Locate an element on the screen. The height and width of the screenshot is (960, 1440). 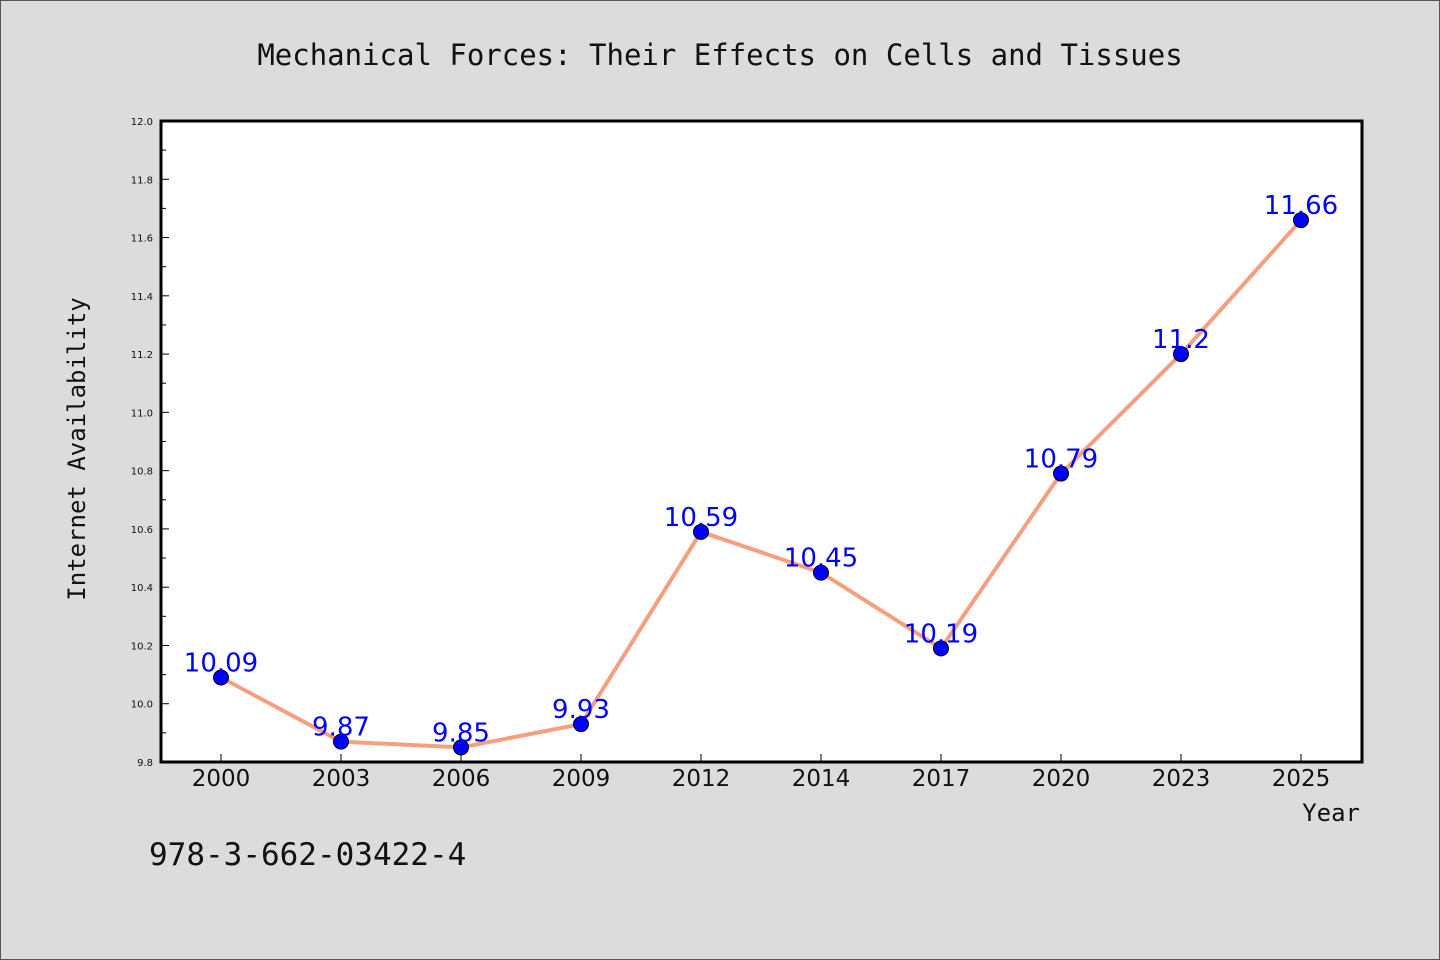
x-tick-label: 2017 is located at coordinates (941, 779).